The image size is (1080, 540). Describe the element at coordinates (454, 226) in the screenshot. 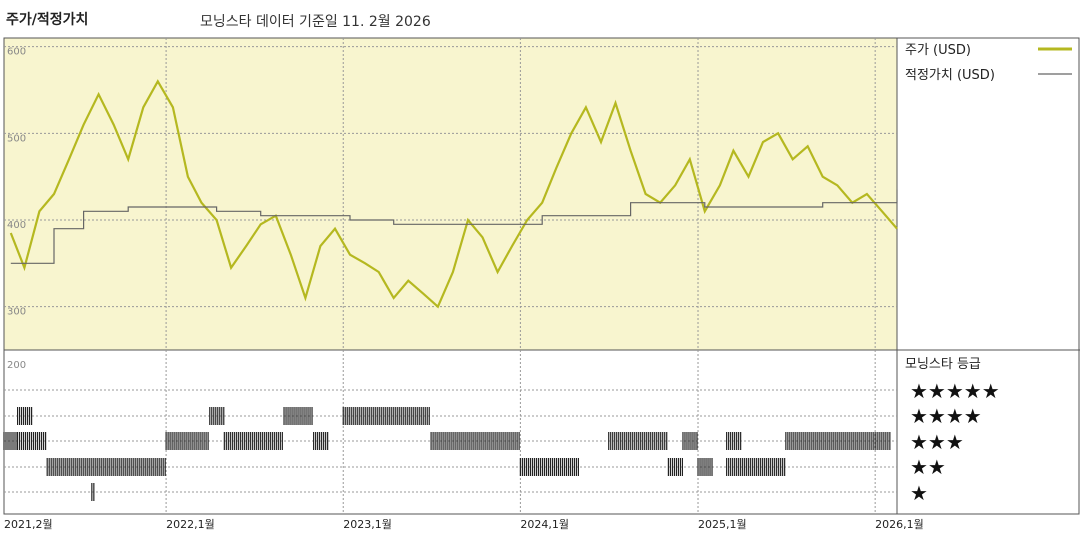

I see `fair-value-line` at that location.